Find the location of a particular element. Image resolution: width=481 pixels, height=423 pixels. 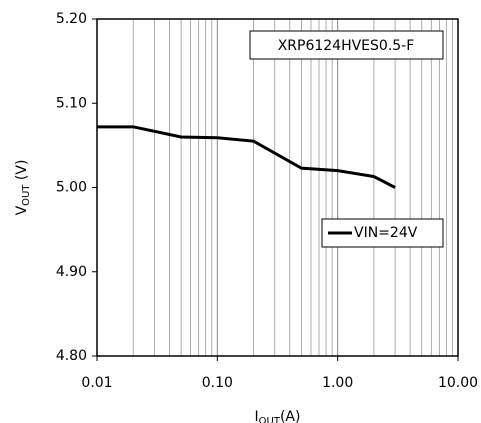

y-tick-label: 5.20 is located at coordinates (71, 19).